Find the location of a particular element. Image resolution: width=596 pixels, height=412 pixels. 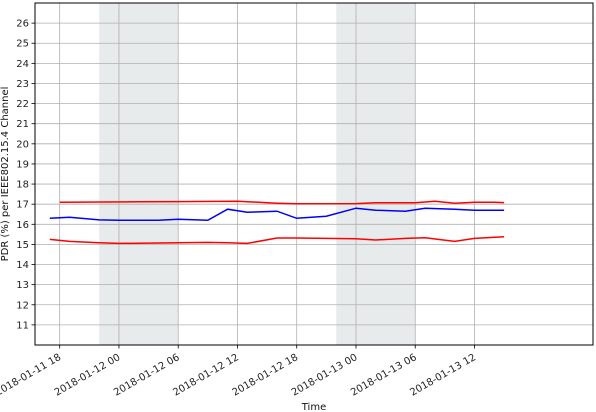

y-tick-label-21: 21 is located at coordinates (22, 124).